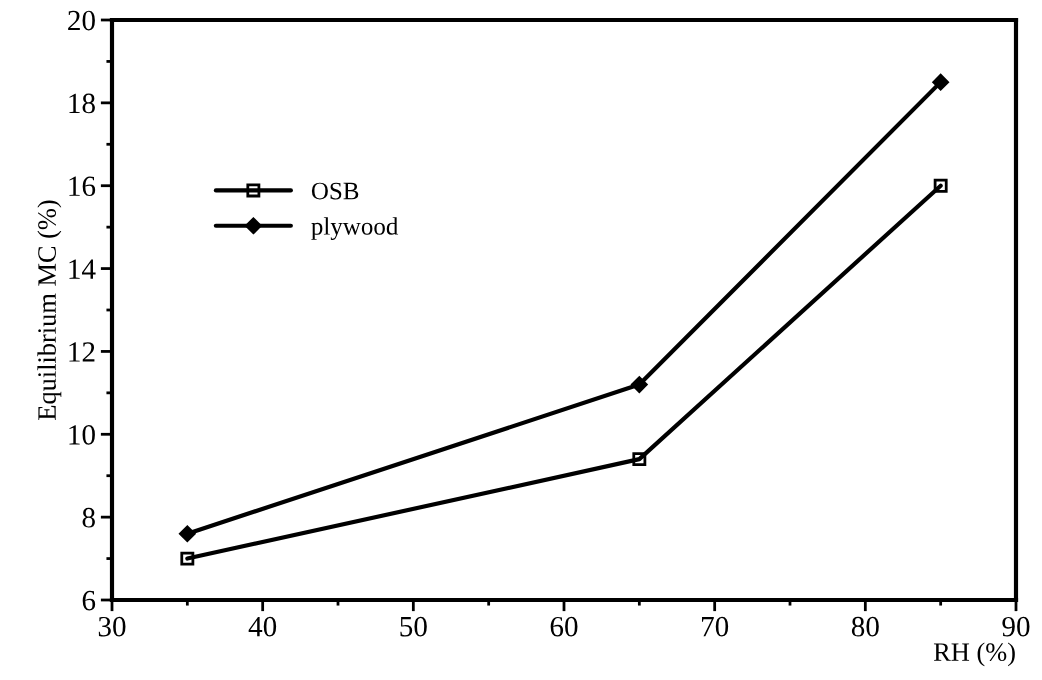 The image size is (1042, 680). Describe the element at coordinates (82, 186) in the screenshot. I see `y-tick-label: 16` at that location.